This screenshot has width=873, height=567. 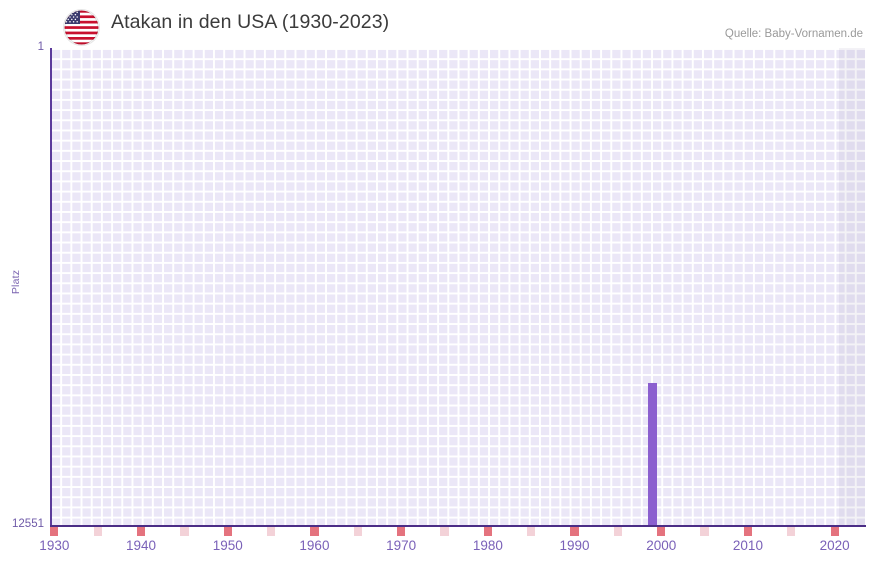 I want to click on x-tick-1940: 1940, so click(x=141, y=545).